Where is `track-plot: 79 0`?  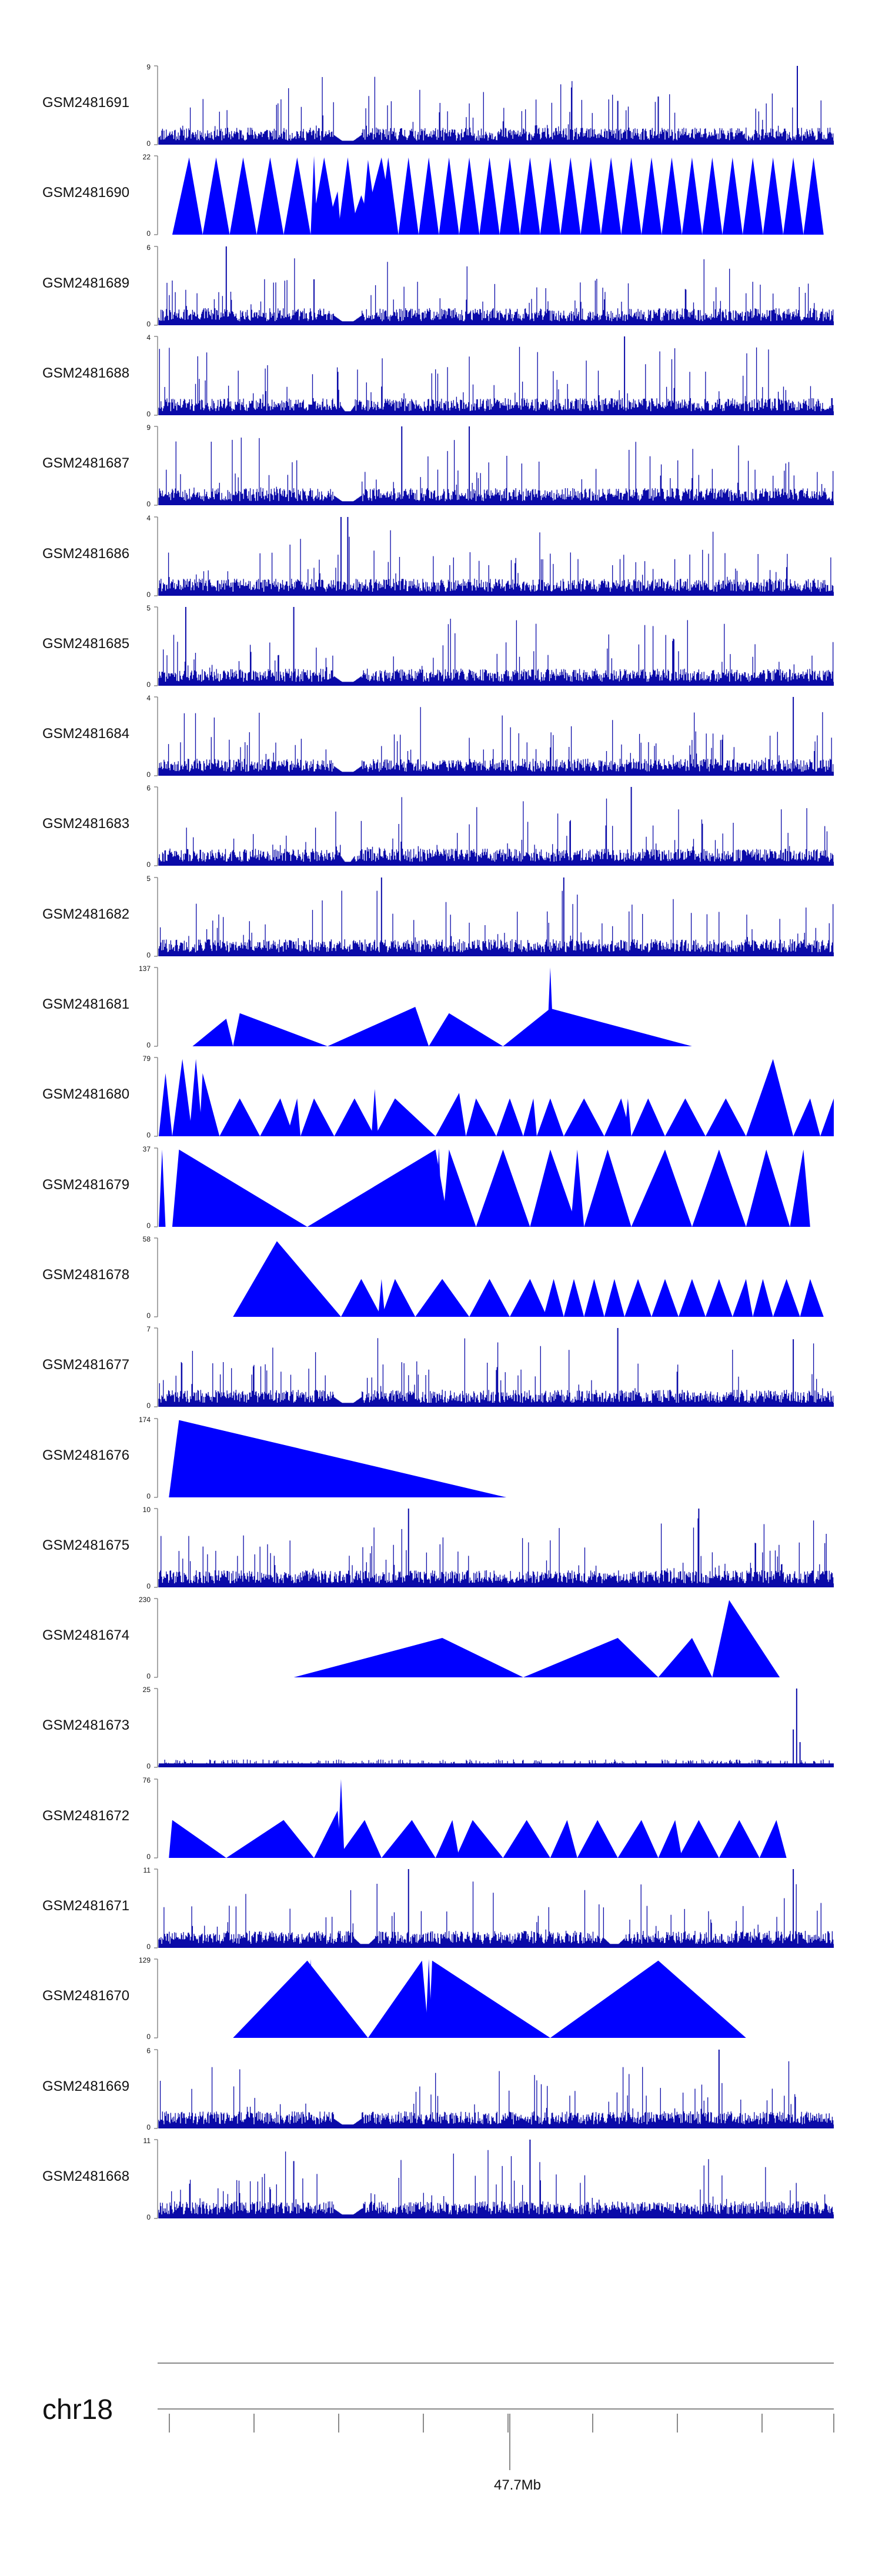 track-plot: 79 0 is located at coordinates (488, 1097).